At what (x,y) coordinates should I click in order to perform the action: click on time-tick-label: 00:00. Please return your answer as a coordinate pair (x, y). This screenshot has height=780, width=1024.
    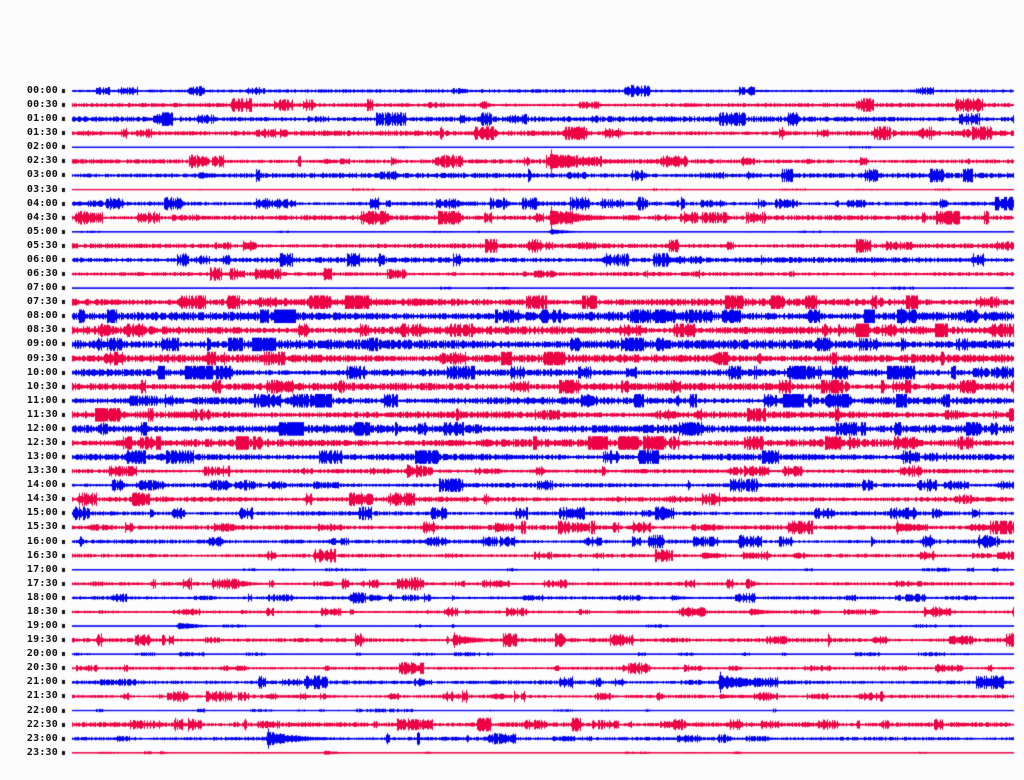
    Looking at the image, I should click on (42, 90).